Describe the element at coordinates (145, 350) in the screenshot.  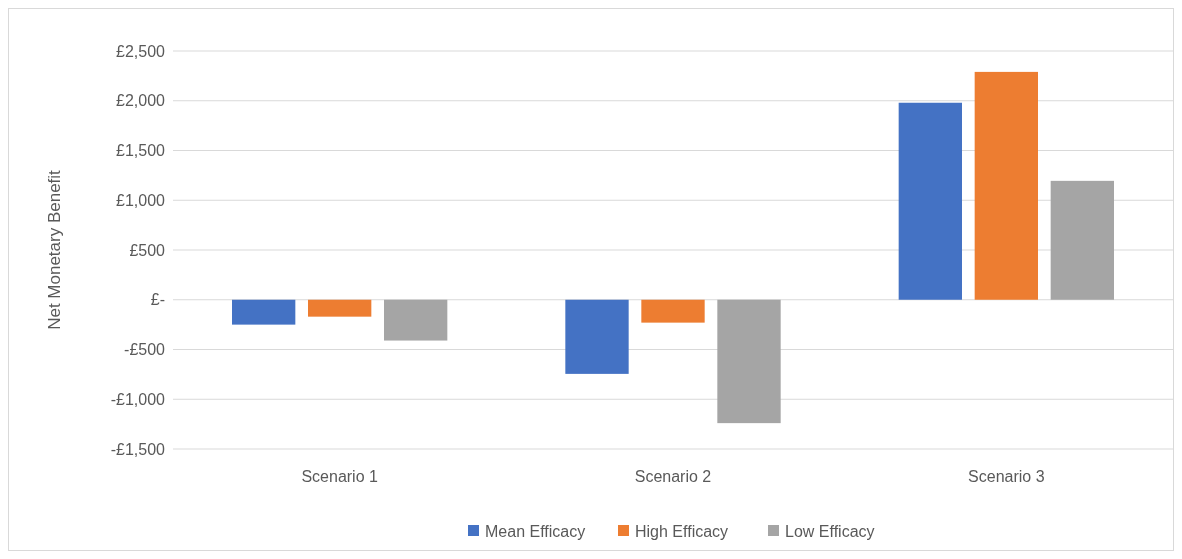
I see `y-tick-label: -£500` at that location.